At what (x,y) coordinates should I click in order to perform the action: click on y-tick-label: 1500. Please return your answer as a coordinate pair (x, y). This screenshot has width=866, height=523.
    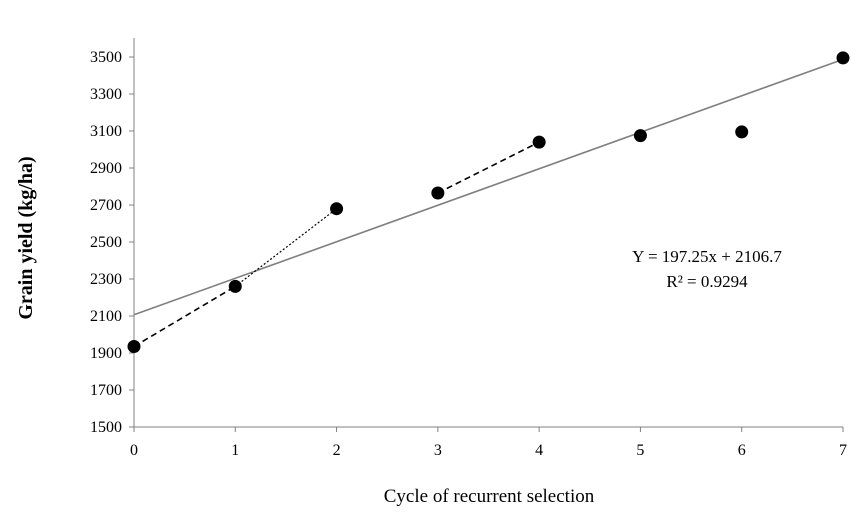
    Looking at the image, I should click on (106, 427).